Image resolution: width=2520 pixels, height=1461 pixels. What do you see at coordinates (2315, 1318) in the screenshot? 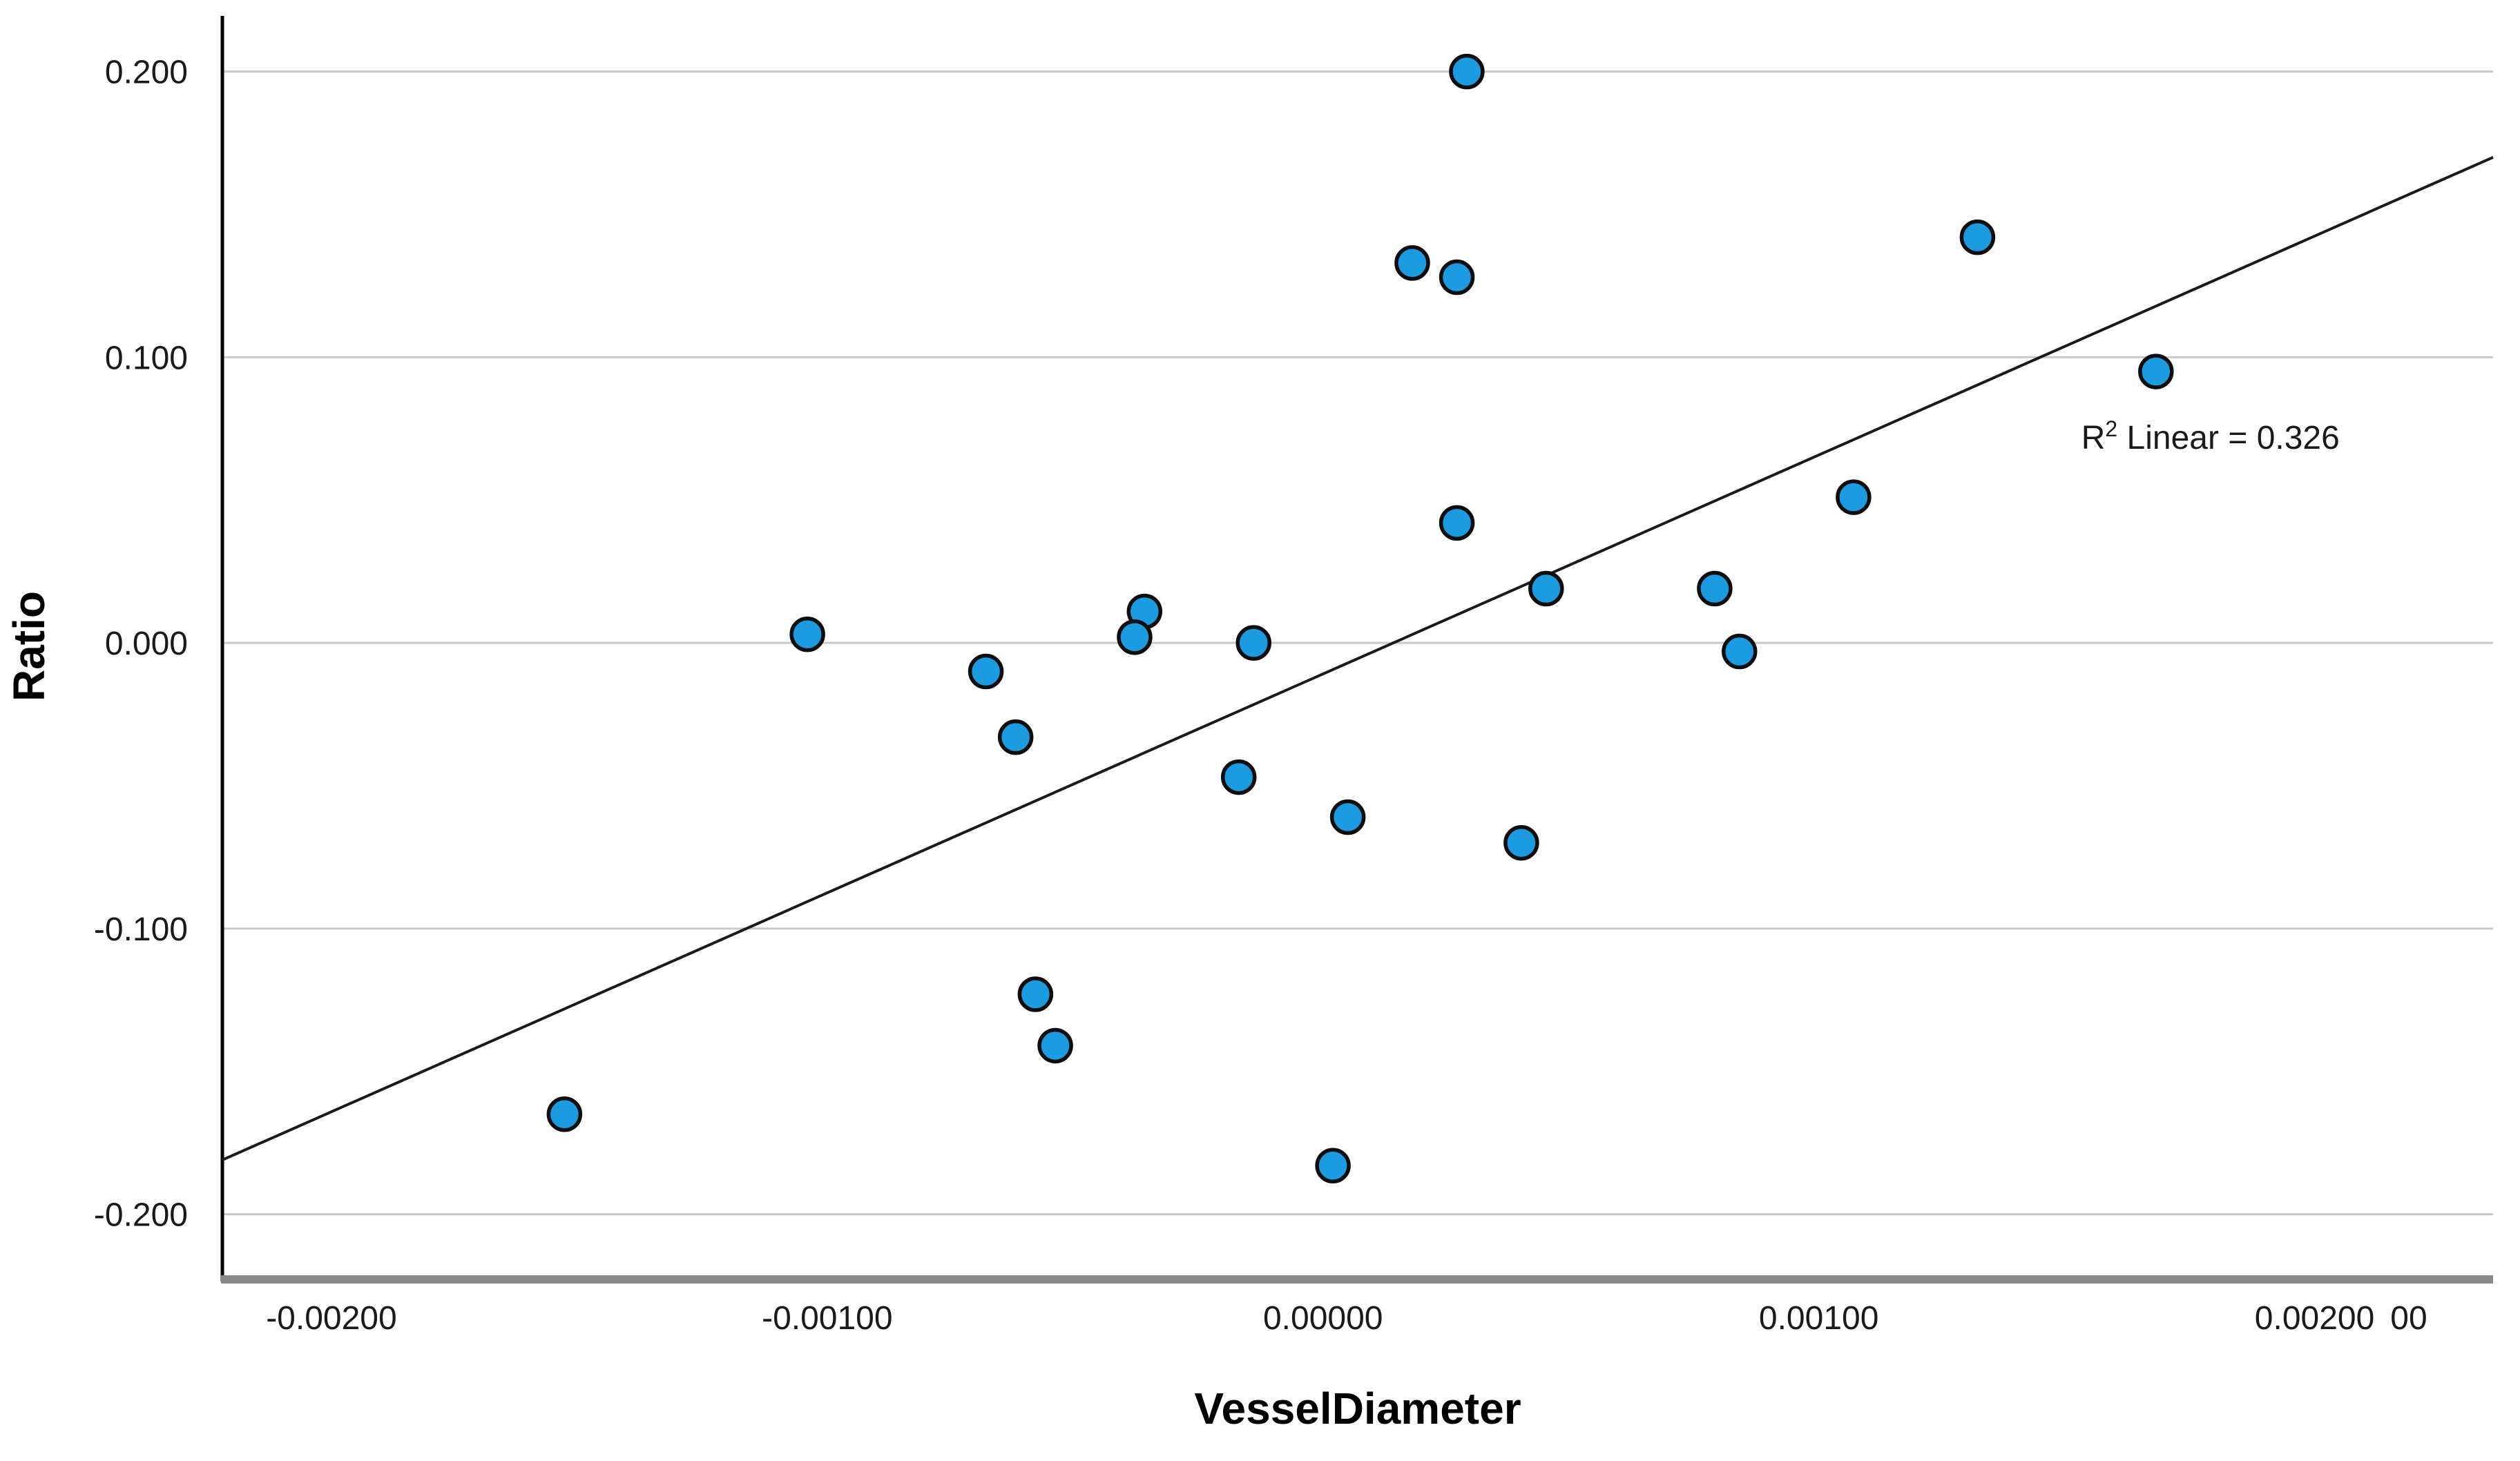
I see `x-tick-label: 0.00200` at bounding box center [2315, 1318].